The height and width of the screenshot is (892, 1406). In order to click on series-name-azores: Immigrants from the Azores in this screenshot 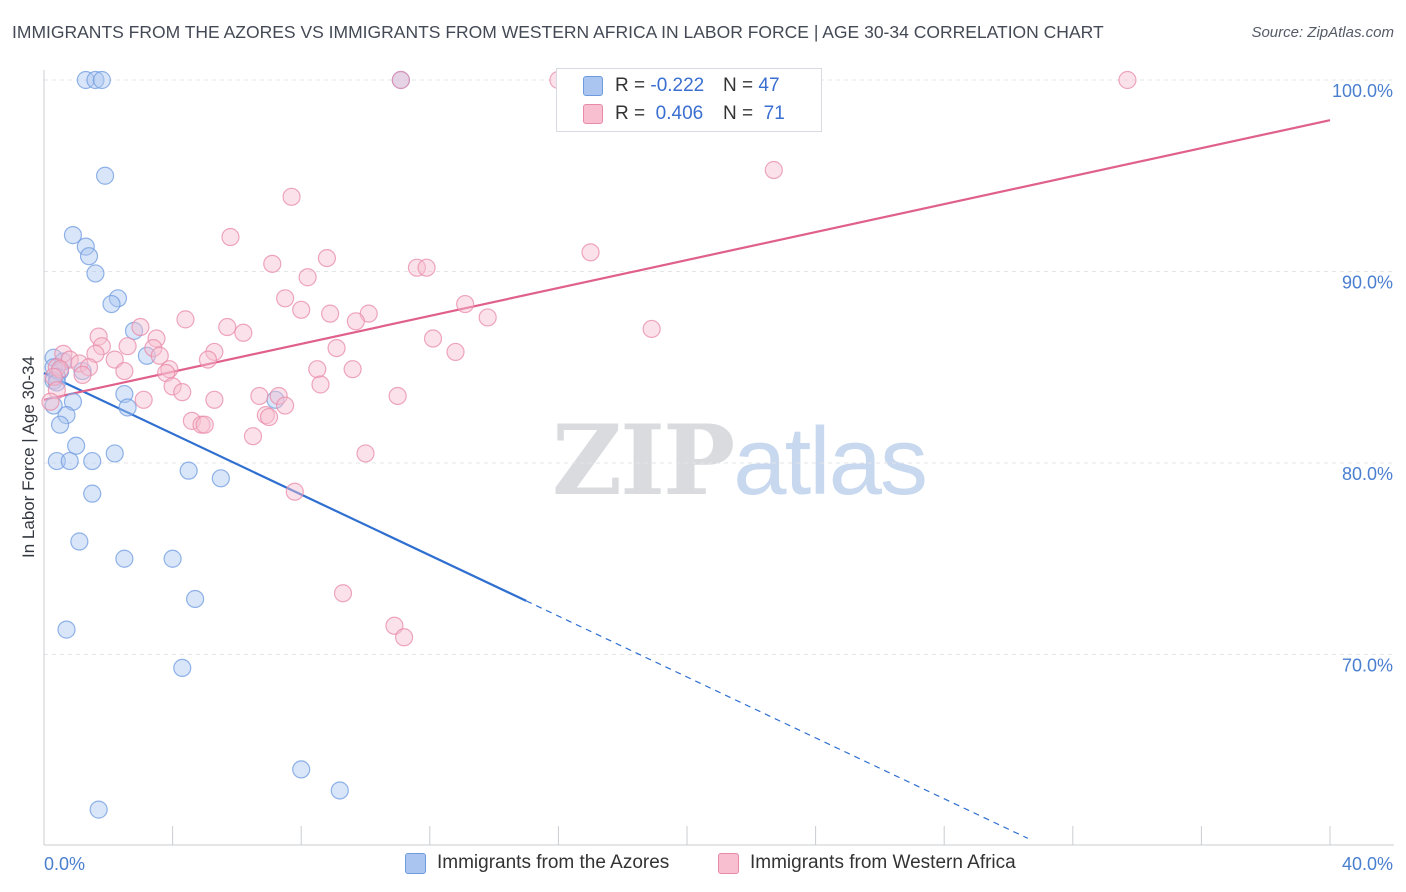, I will do `click(553, 862)`.